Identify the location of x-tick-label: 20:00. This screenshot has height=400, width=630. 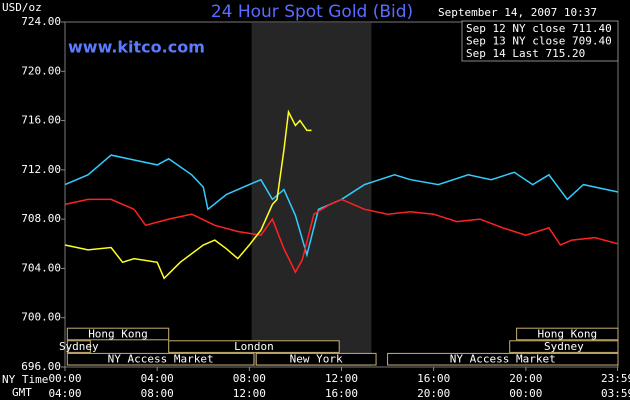
(525, 378).